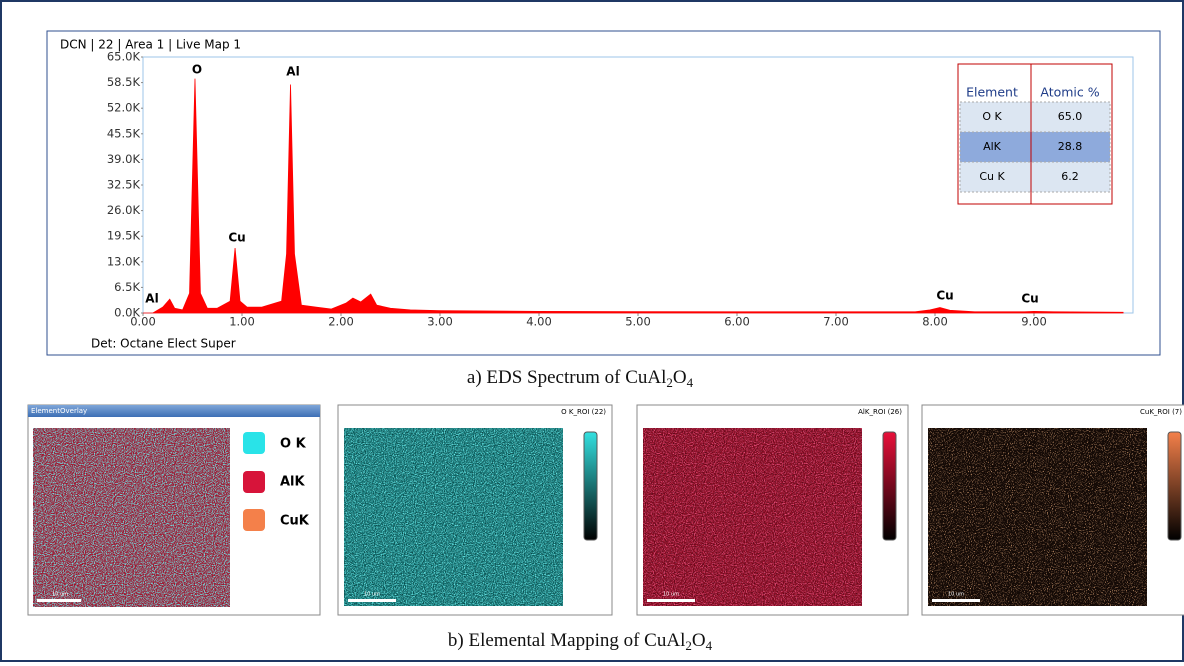 The width and height of the screenshot is (1184, 666). What do you see at coordinates (580, 641) in the screenshot?
I see `caption-b: b) Elemental Mapping of CuAl2O4` at bounding box center [580, 641].